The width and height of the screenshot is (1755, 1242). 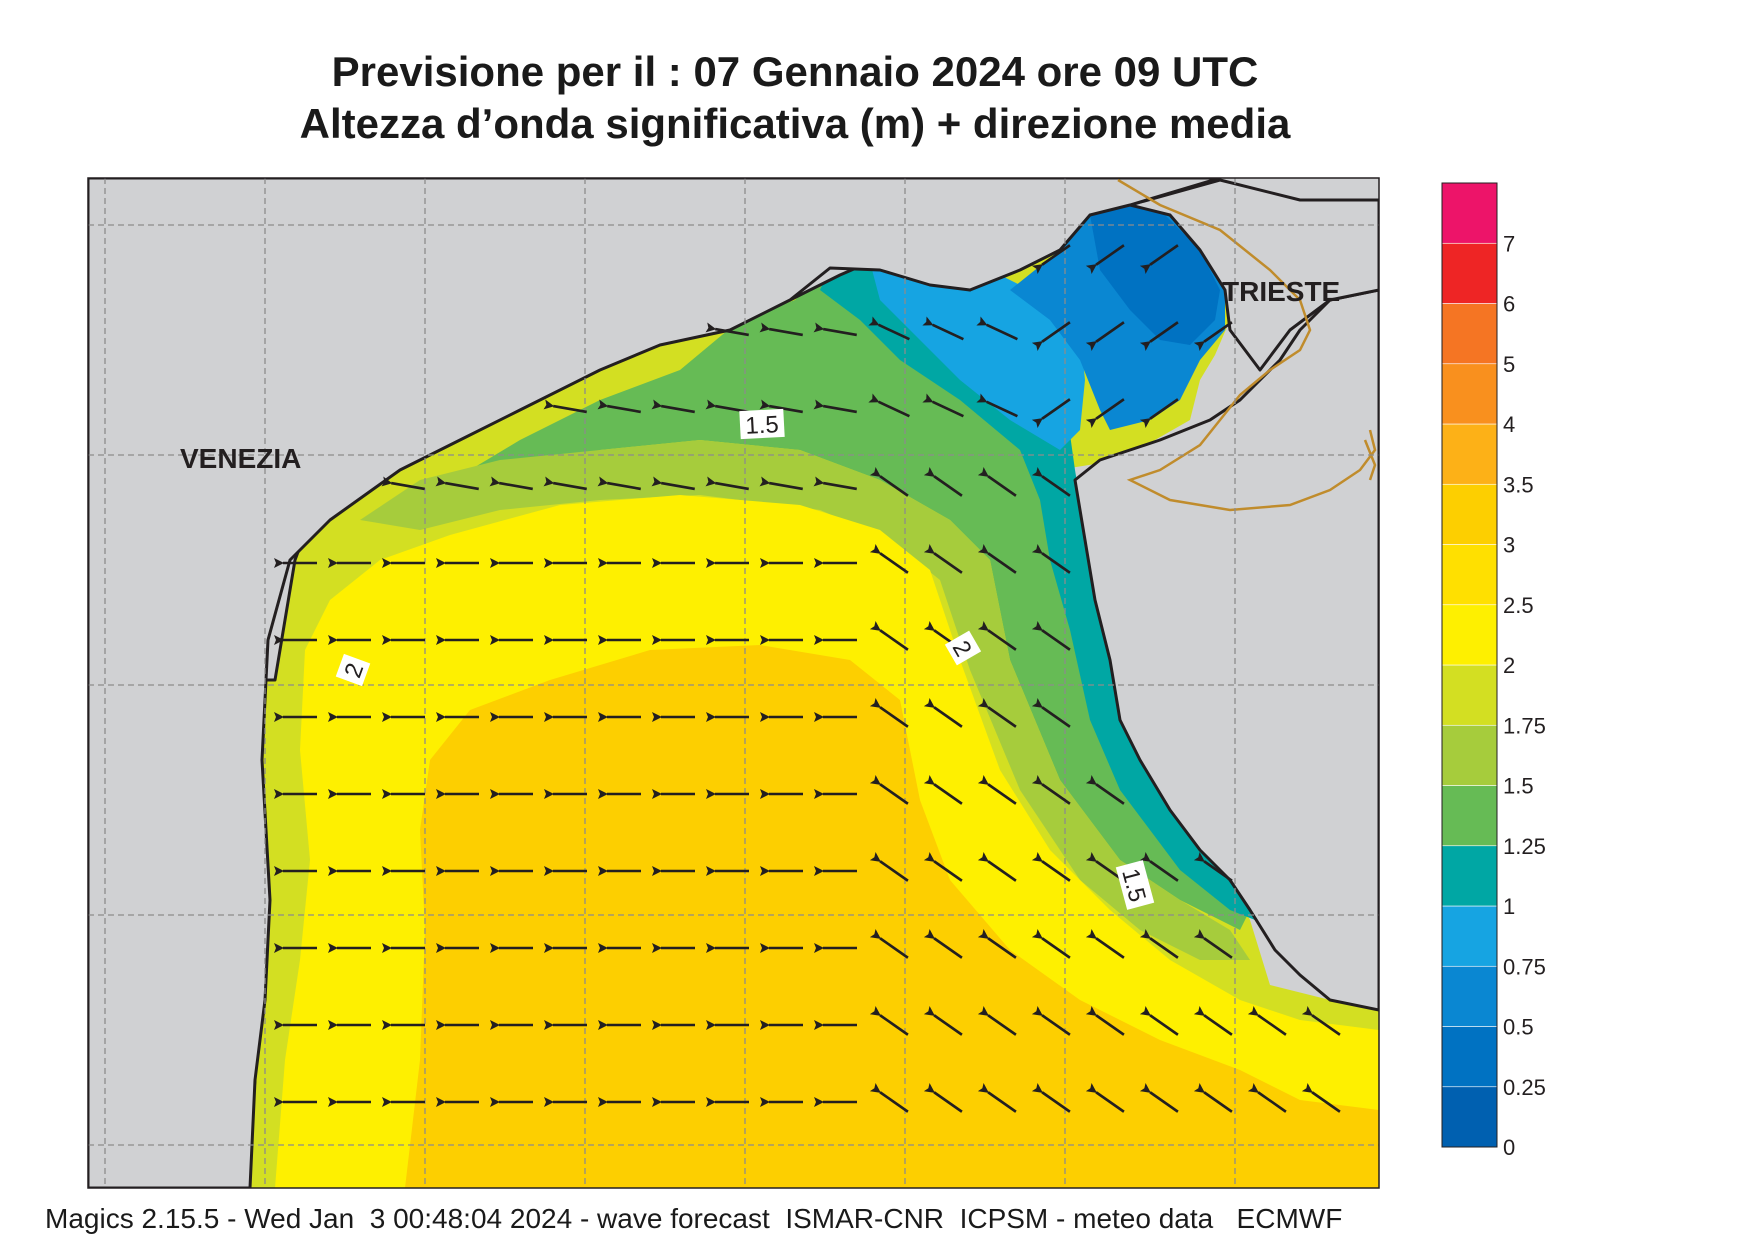 I want to click on label-trieste: TRIESTE, so click(x=1281, y=291).